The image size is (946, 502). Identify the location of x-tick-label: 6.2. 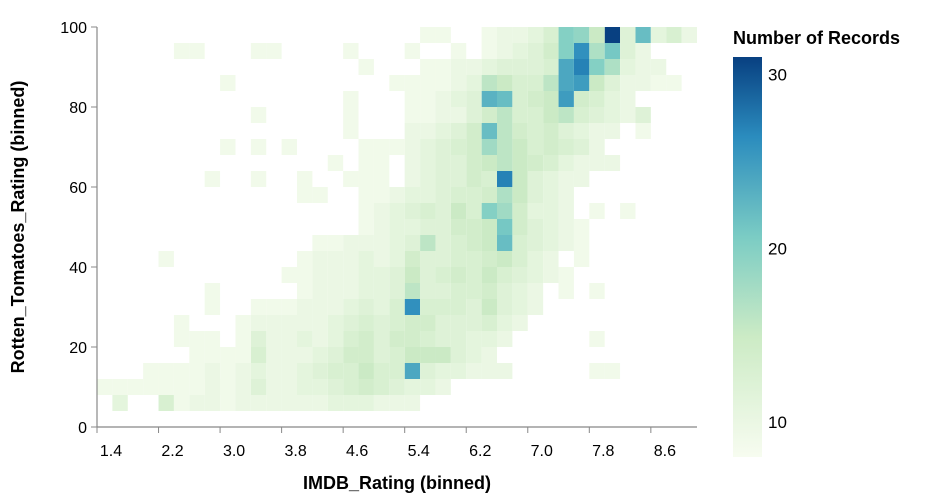
(480, 451).